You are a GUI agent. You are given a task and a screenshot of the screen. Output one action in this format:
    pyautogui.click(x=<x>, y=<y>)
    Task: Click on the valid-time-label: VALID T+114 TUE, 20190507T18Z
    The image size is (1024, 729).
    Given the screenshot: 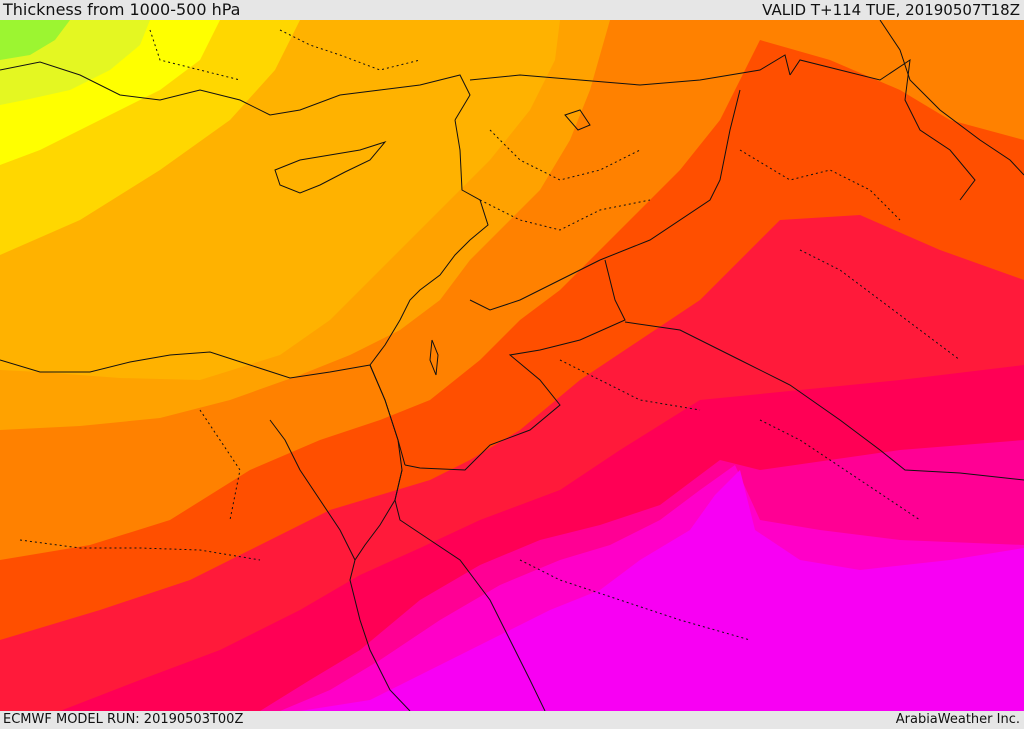 What is the action you would take?
    pyautogui.click(x=891, y=10)
    